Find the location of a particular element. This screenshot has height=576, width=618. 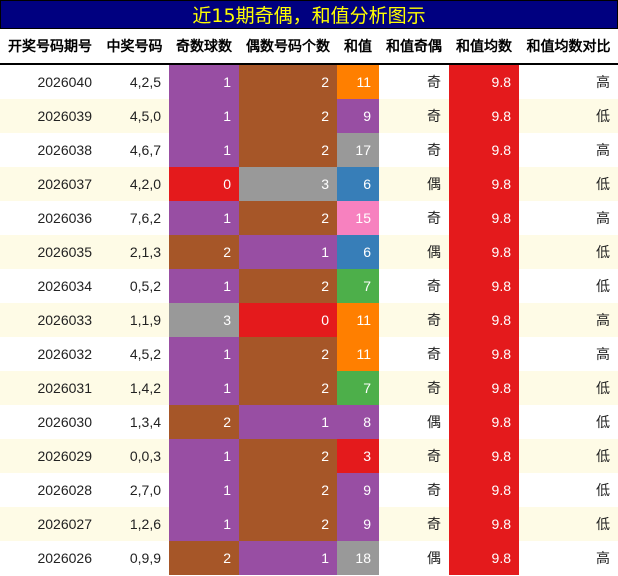

numbers-cell: 7,6,2 is located at coordinates (145, 218).